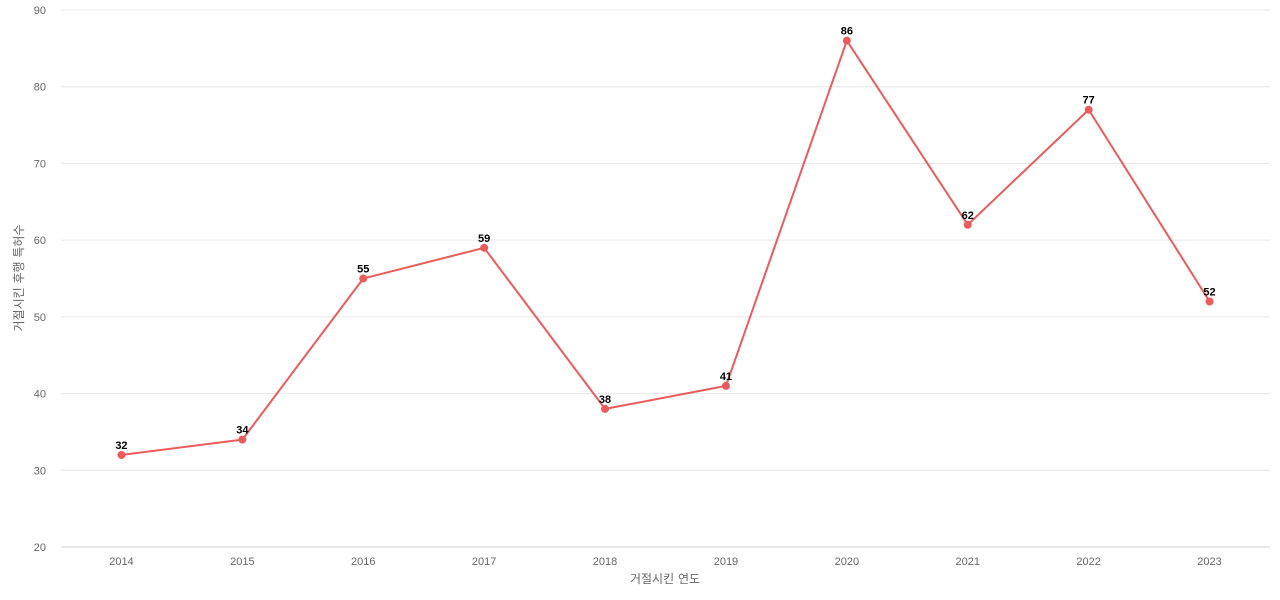 The image size is (1280, 600). What do you see at coordinates (484, 562) in the screenshot?
I see `x-tick-label: 2017` at bounding box center [484, 562].